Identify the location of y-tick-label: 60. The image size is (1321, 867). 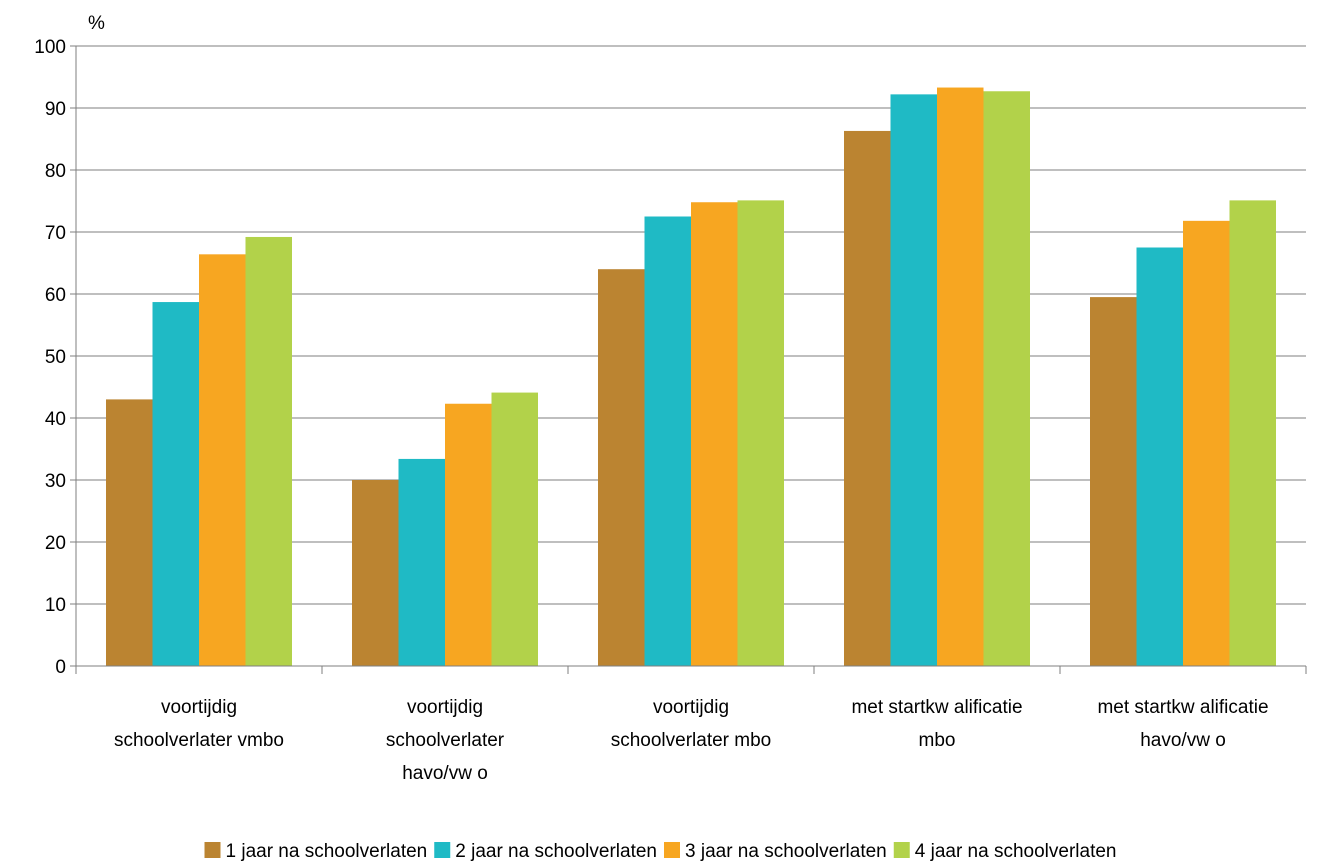
(55, 295).